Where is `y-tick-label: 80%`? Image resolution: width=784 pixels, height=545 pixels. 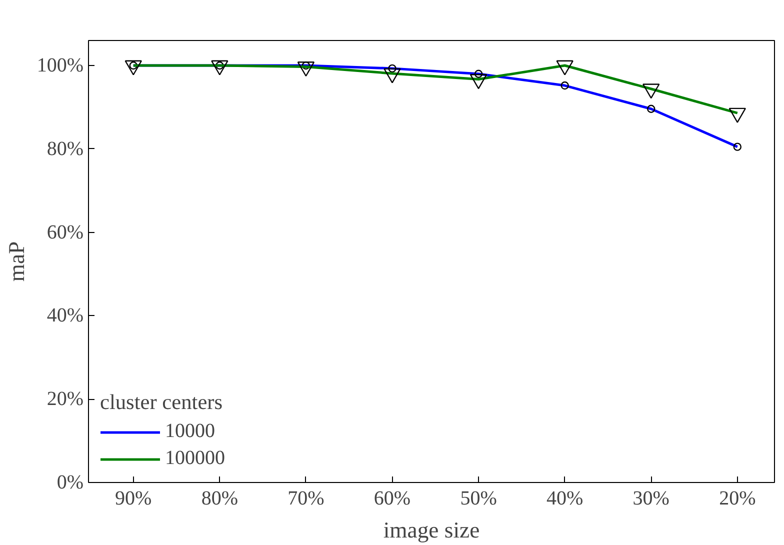 y-tick-label: 80% is located at coordinates (65, 149).